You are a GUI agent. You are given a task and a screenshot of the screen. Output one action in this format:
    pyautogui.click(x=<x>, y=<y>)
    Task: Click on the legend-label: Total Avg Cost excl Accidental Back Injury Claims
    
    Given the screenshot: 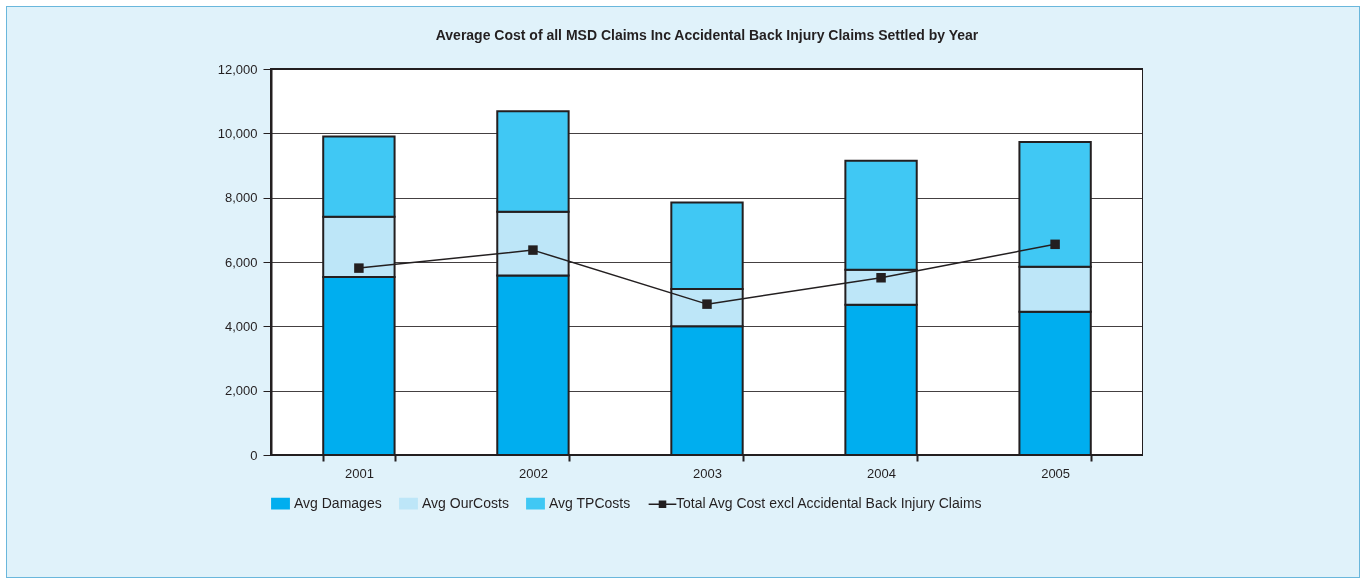 What is the action you would take?
    pyautogui.click(x=829, y=503)
    